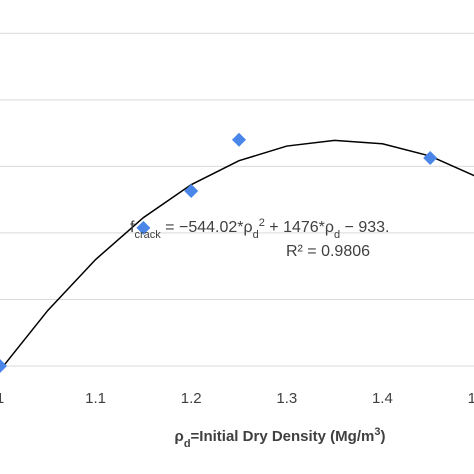 The height and width of the screenshot is (474, 474). What do you see at coordinates (283, 436) in the screenshot?
I see `text-part: =Initial Dry Density (Mg/m` at bounding box center [283, 436].